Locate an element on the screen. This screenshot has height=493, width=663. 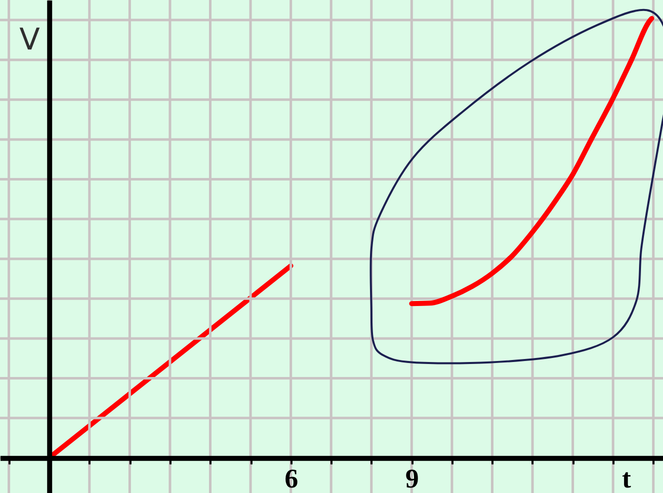
x-tick-label: 9 is located at coordinates (412, 478).